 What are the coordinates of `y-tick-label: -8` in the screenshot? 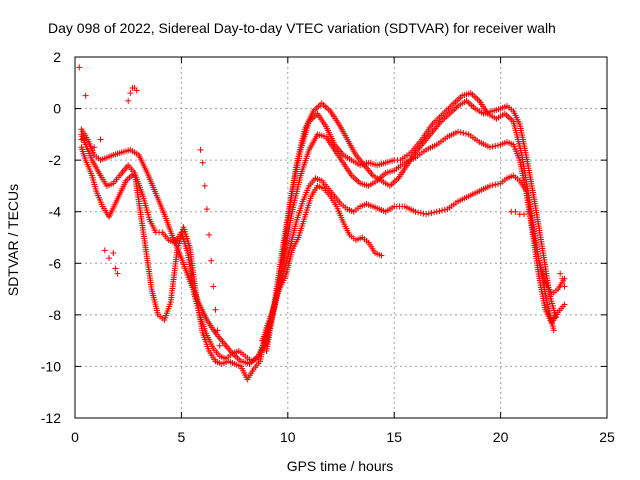 It's located at (55, 315).